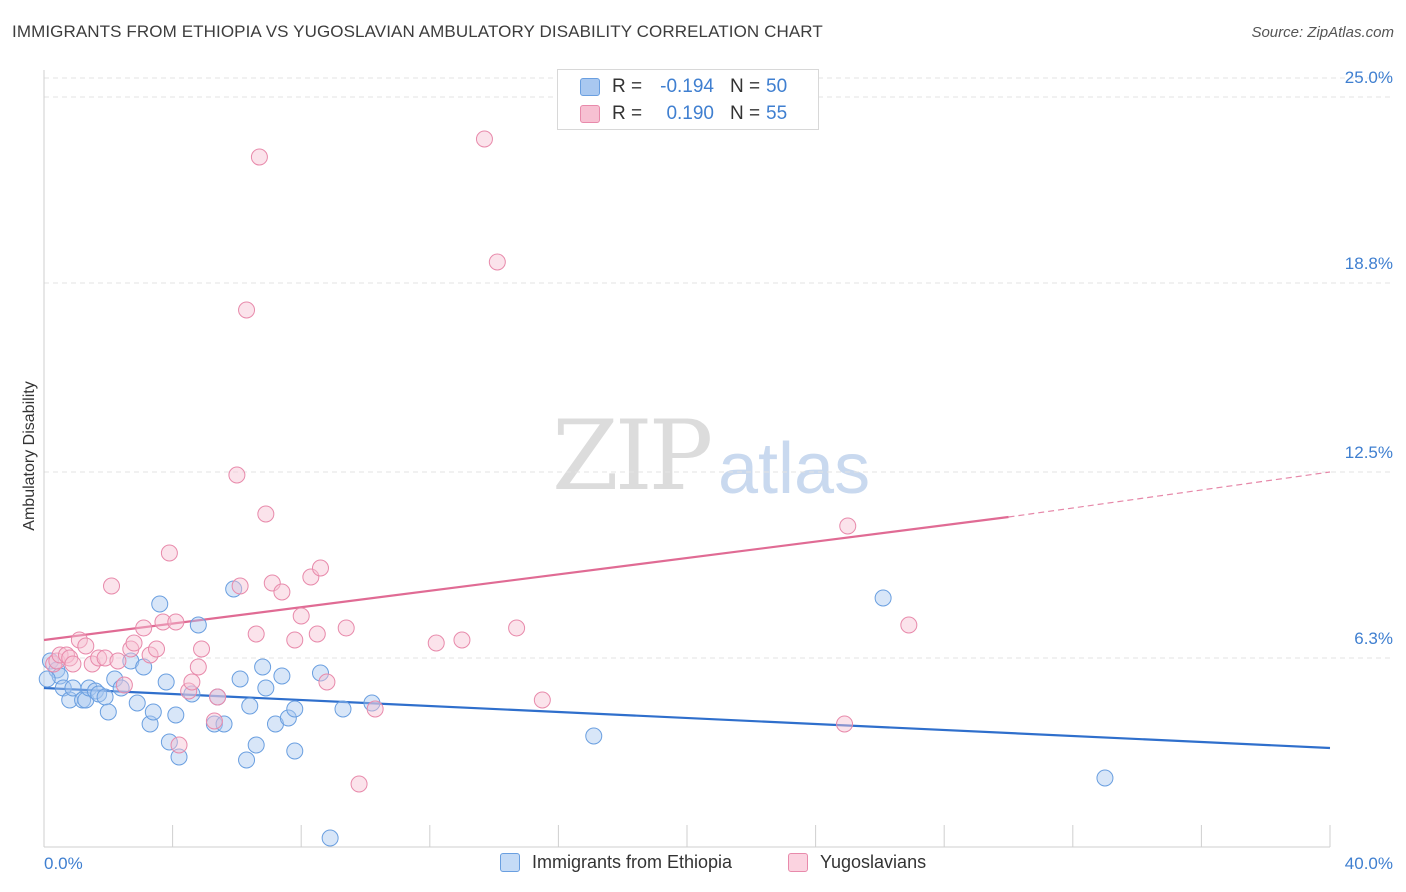 The image size is (1406, 892). I want to click on legend-row-yugoslavians: R = 0.190 N = 55, so click(683, 114).